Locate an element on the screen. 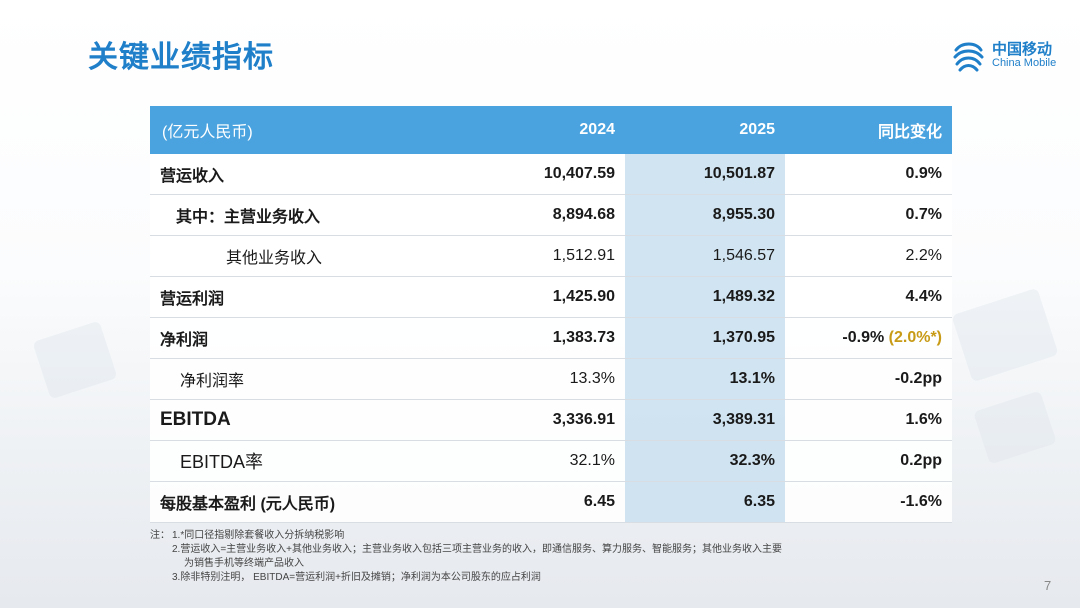  row-label: 营运利润 is located at coordinates (306, 297).